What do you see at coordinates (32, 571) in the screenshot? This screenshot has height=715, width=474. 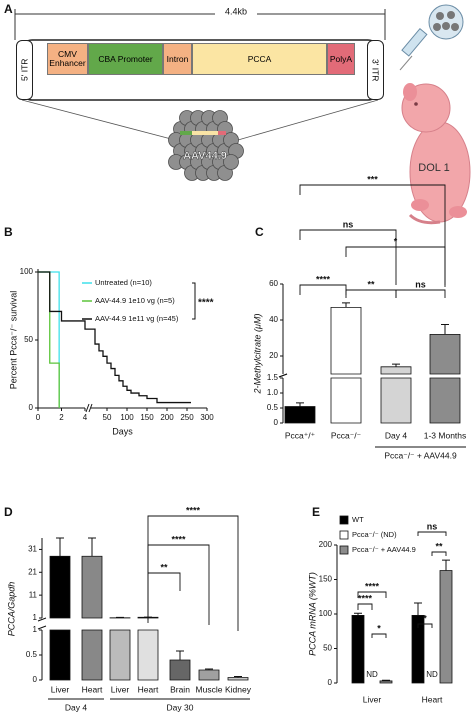 I see `y-tick-label: 21` at bounding box center [32, 571].